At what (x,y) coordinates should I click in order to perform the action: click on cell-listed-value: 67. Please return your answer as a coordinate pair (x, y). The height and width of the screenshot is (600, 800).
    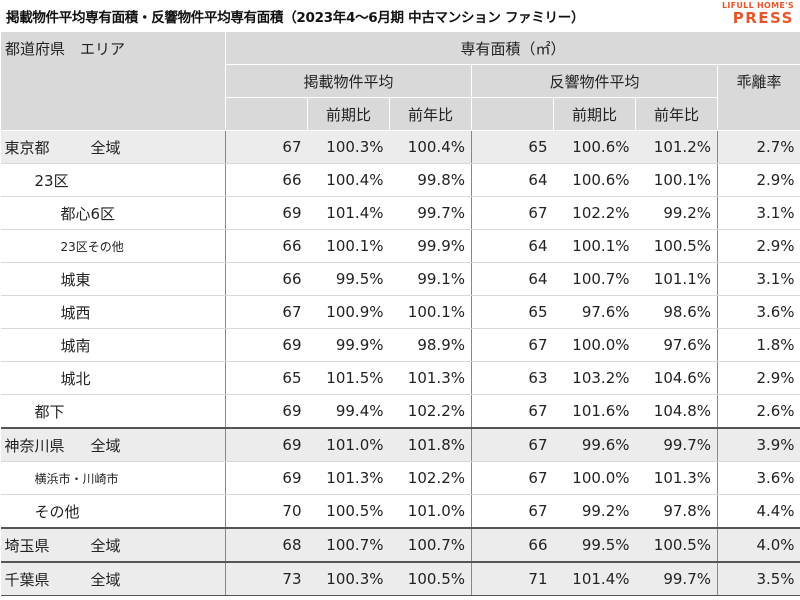
    Looking at the image, I should click on (266, 312).